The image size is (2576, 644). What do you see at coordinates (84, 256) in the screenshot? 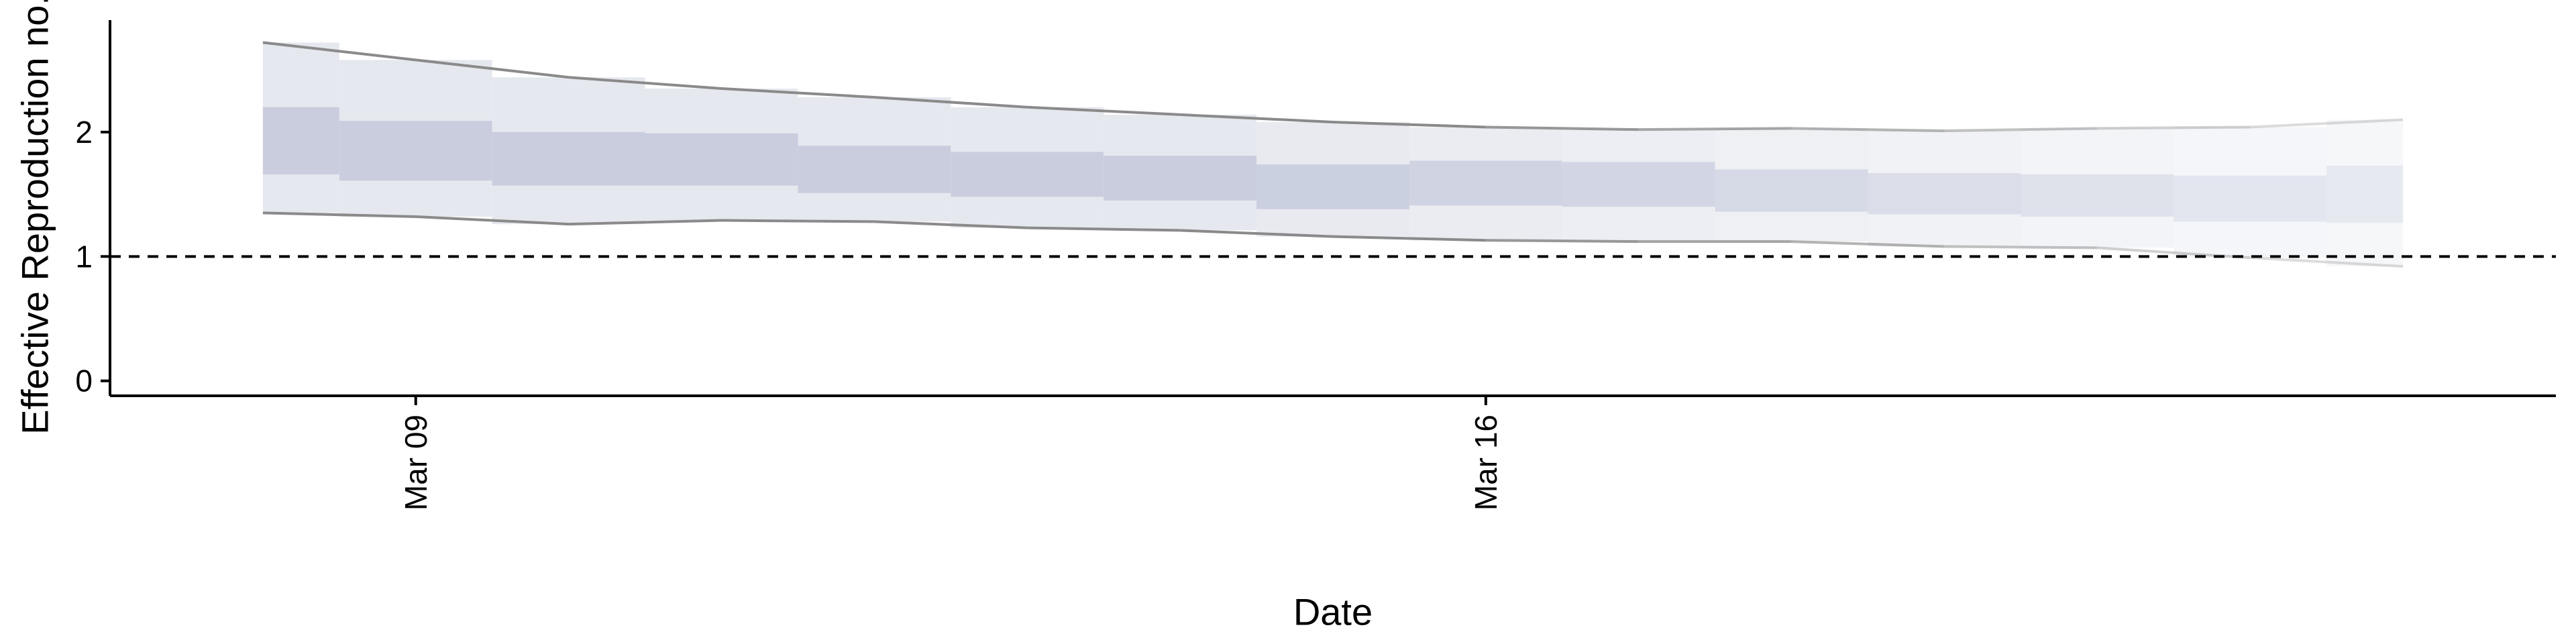
I see `y-tick-label: 1` at bounding box center [84, 256].